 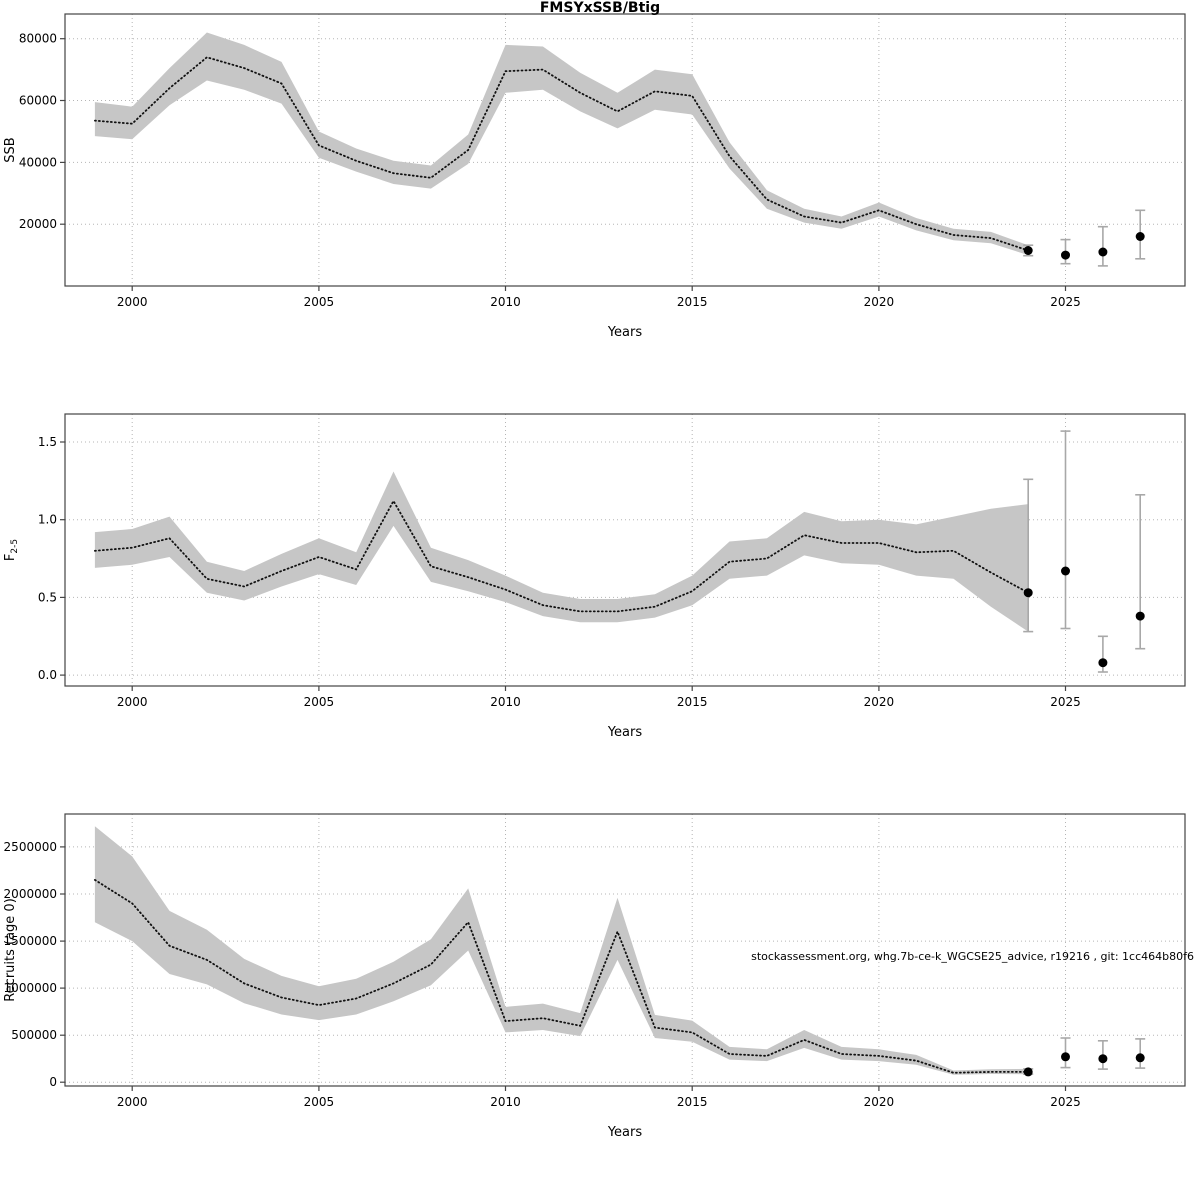 What do you see at coordinates (10, 149) in the screenshot?
I see `svg-text: SSB` at bounding box center [10, 149].